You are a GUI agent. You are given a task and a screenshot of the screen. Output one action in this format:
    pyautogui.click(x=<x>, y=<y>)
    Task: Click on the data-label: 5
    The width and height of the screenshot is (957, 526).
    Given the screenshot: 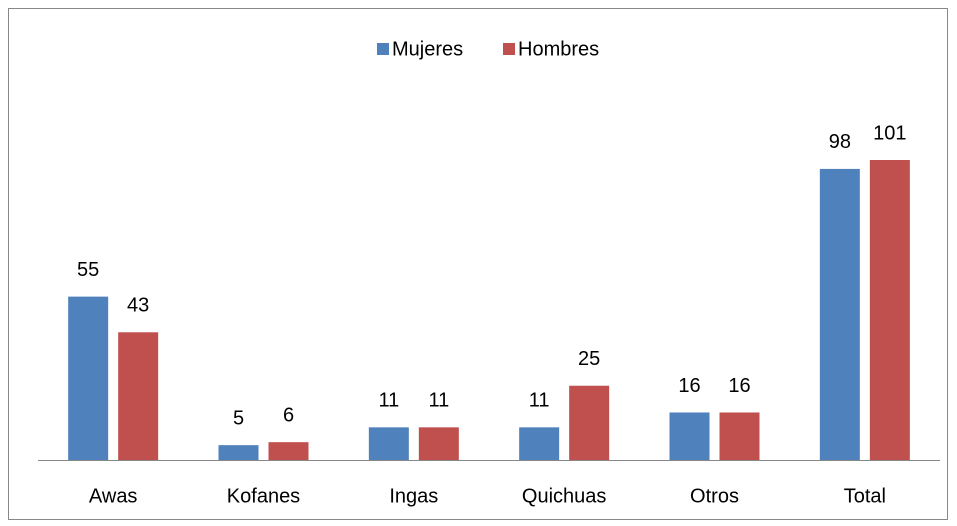 What is the action you would take?
    pyautogui.click(x=238, y=418)
    